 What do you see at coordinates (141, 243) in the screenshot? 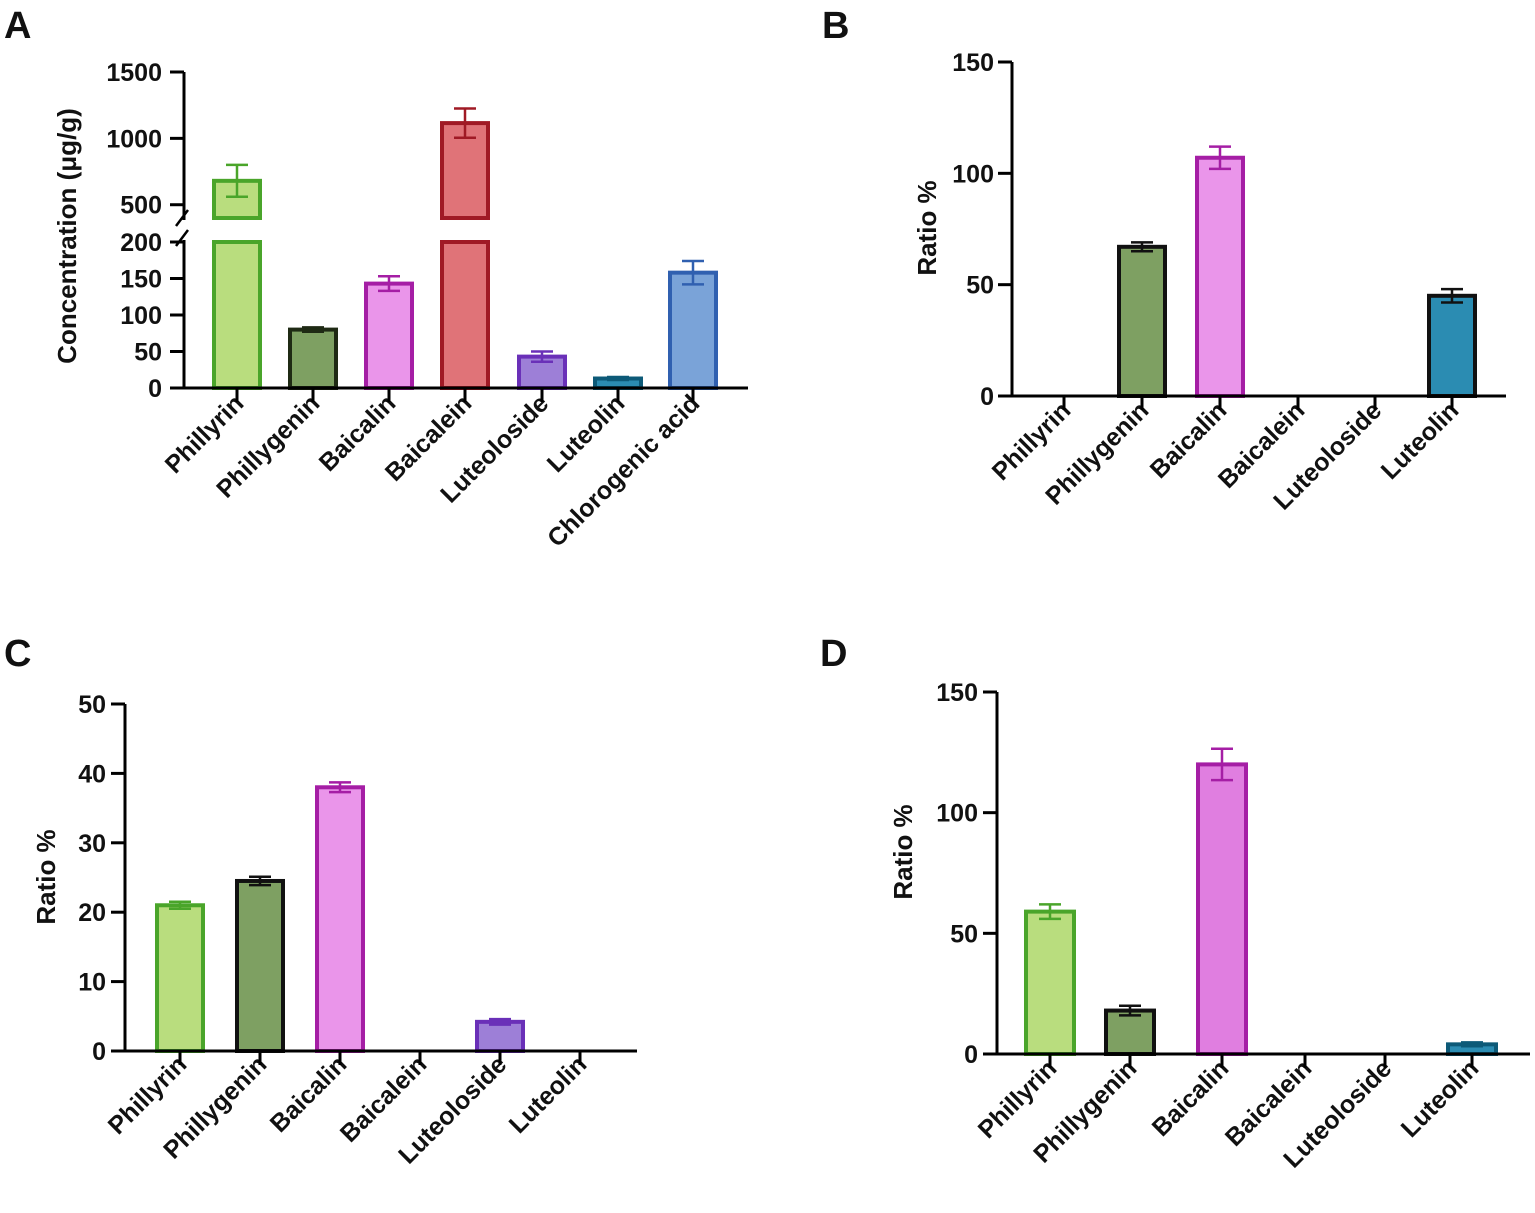
I see `y-tick-label: 200` at bounding box center [141, 243].